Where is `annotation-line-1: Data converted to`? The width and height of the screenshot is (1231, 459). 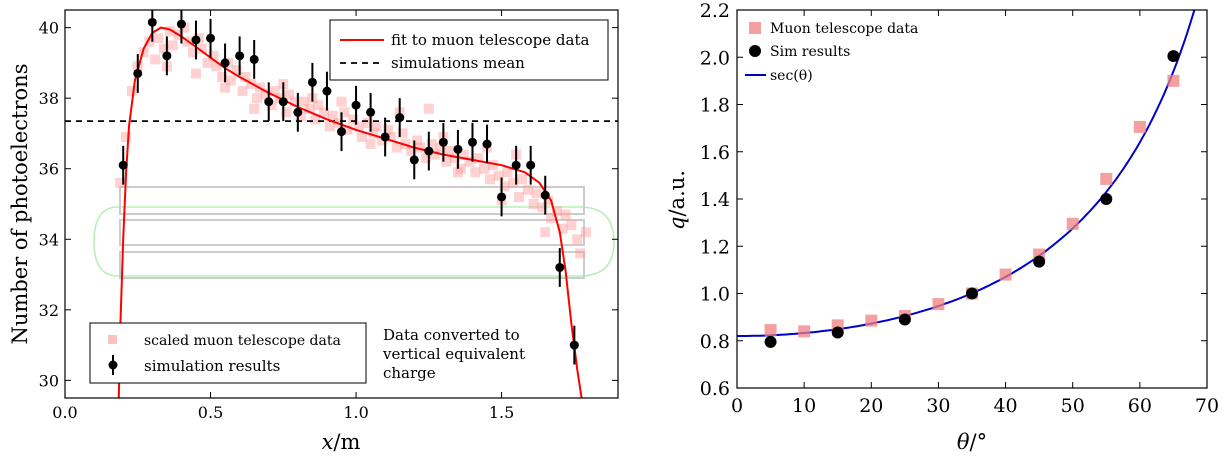 annotation-line-1: Data converted to is located at coordinates (451, 335).